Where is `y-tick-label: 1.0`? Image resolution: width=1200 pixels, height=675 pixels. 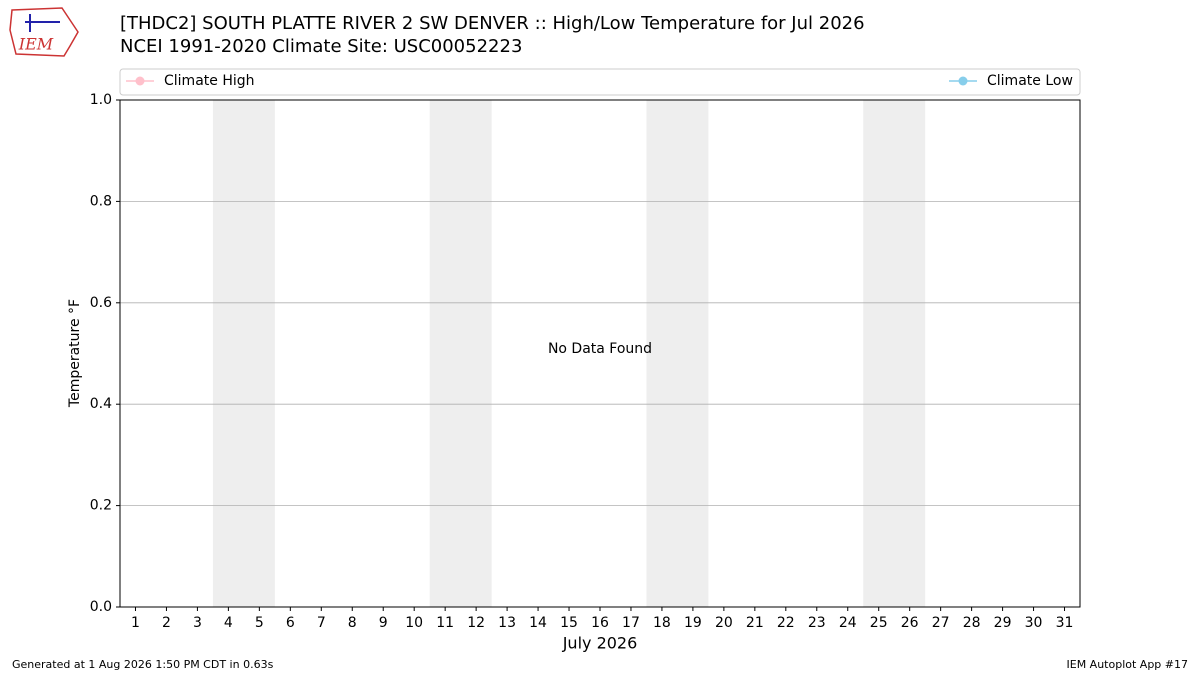 y-tick-label: 1.0 is located at coordinates (101, 100).